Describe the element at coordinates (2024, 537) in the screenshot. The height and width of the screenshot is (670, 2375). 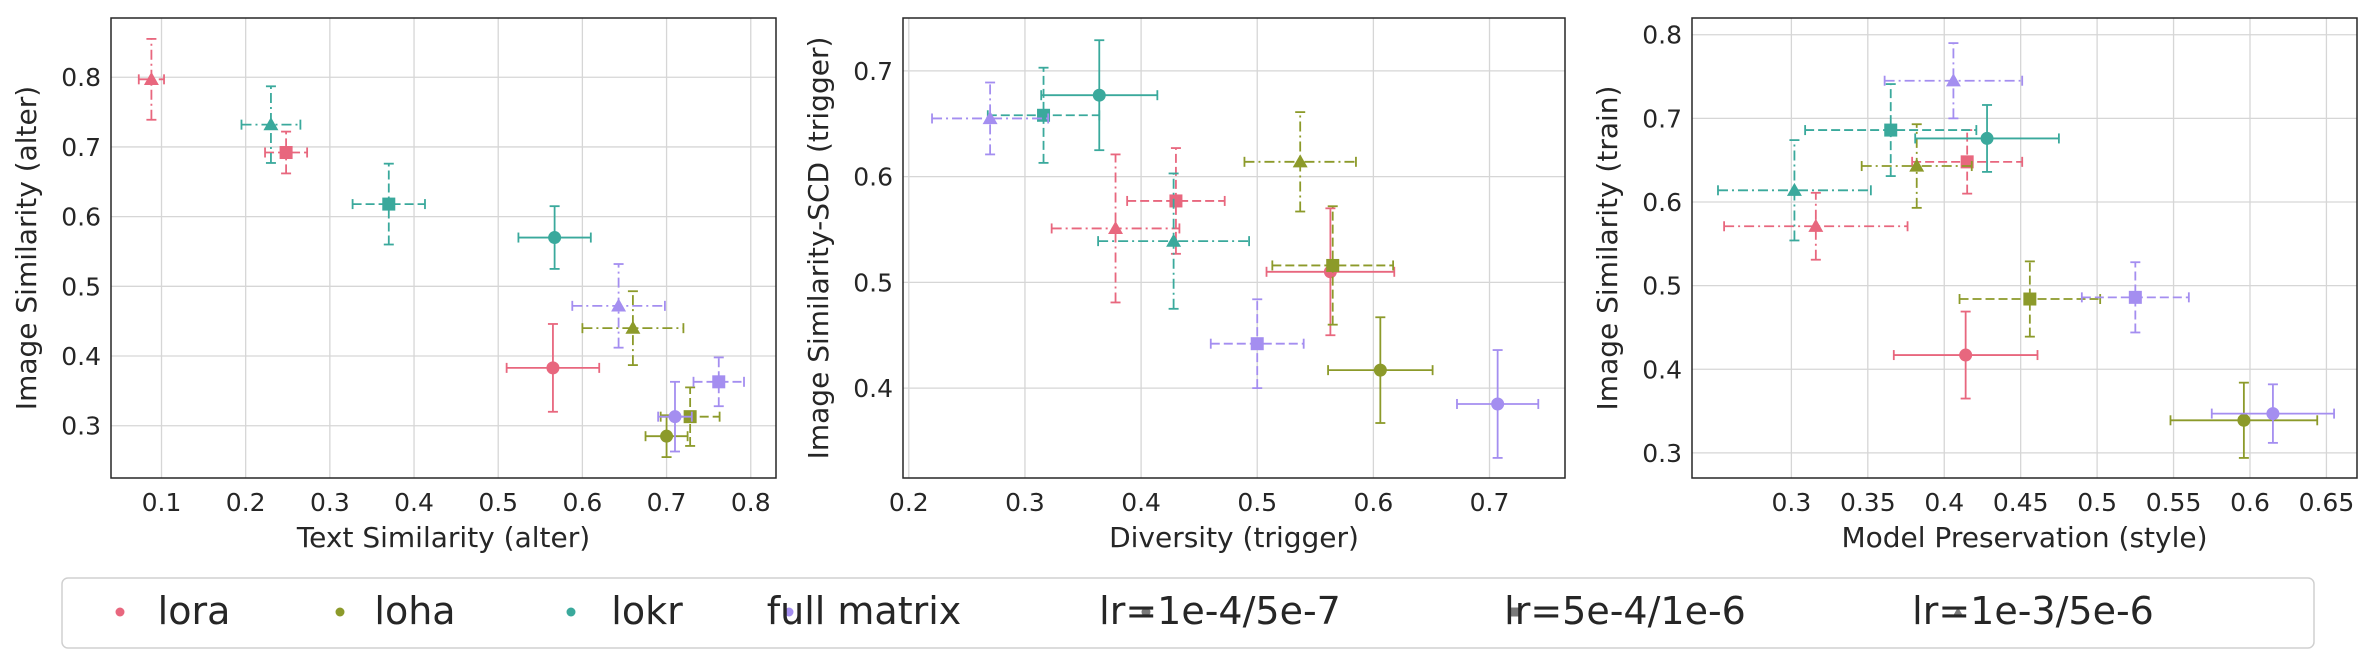
I see `x-axis-label: Model Preservation (style)` at that location.